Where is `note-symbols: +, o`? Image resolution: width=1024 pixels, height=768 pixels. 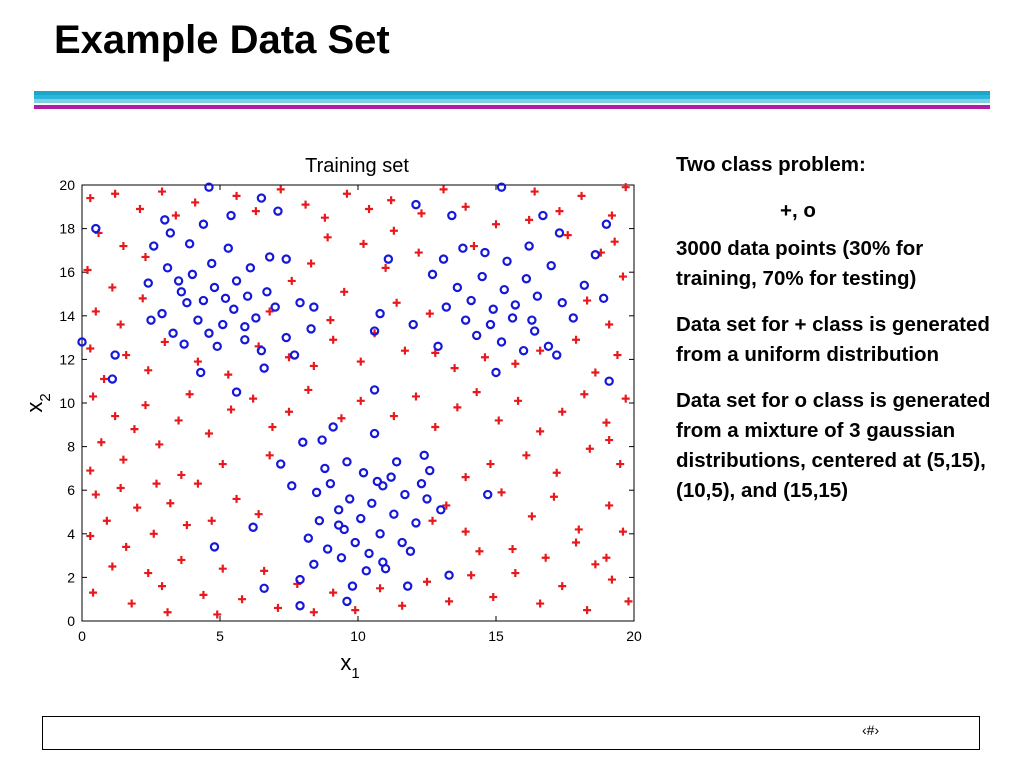
note-symbols: +, o is located at coordinates (798, 210).